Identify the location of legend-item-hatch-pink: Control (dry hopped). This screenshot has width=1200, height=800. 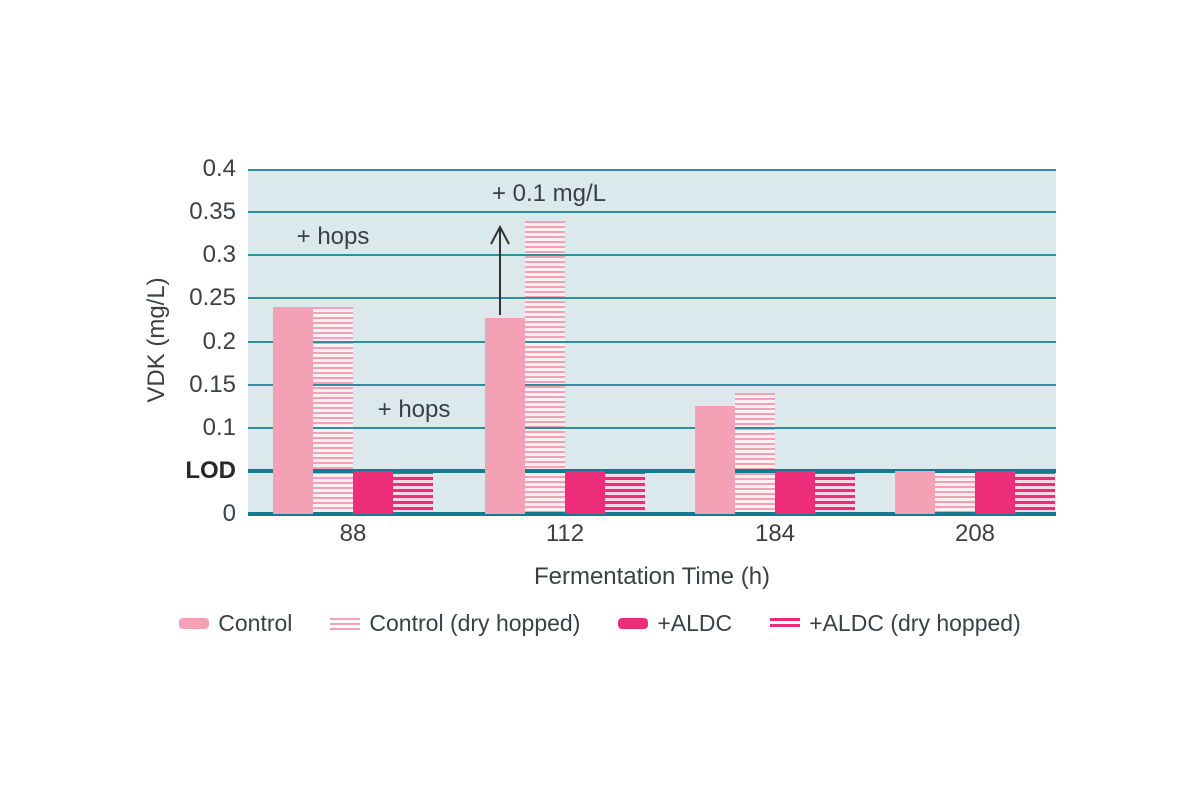
(455, 623).